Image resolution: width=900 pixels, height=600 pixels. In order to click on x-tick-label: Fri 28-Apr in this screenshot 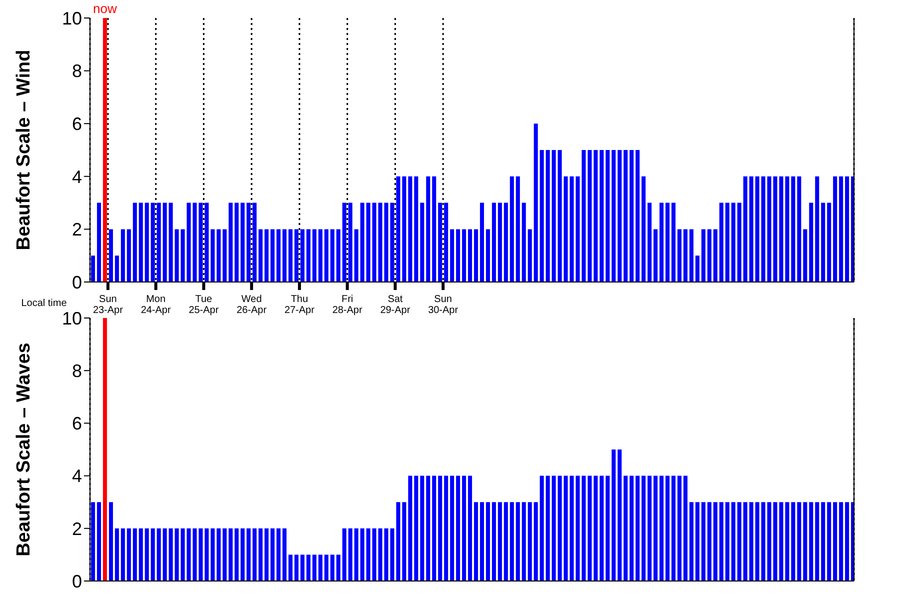, I will do `click(348, 305)`.